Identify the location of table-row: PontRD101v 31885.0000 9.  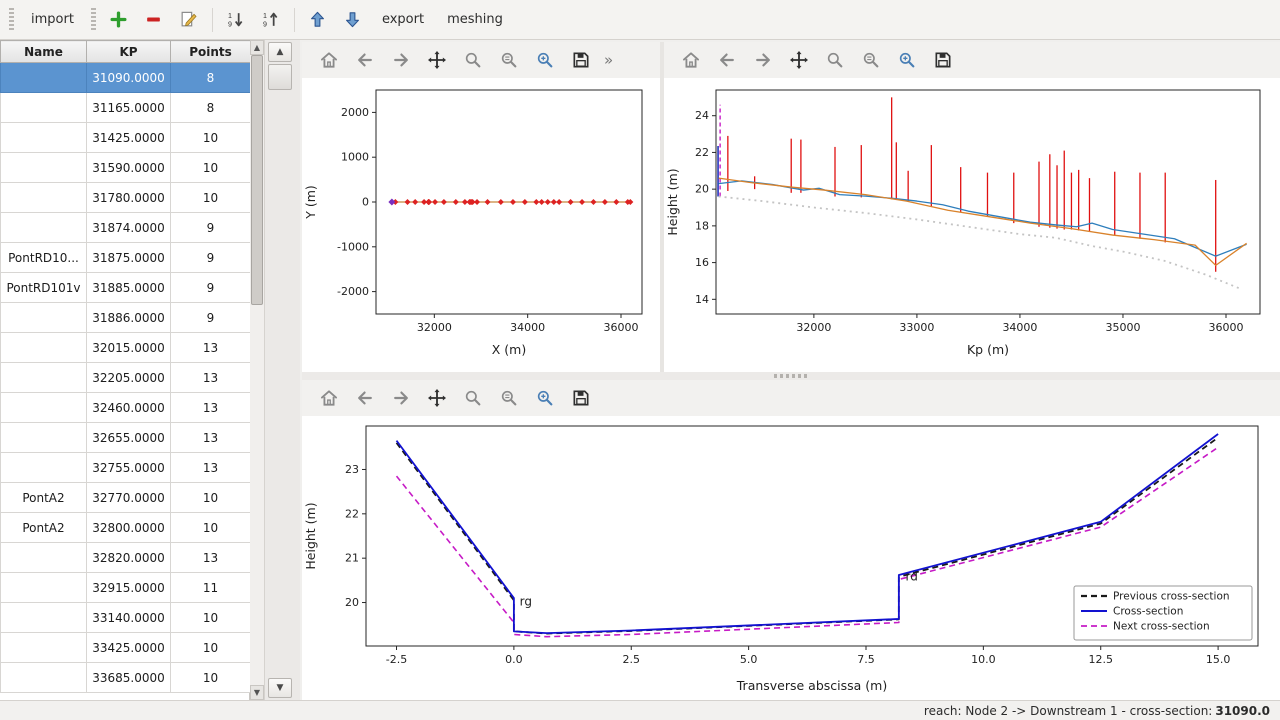
(125, 287).